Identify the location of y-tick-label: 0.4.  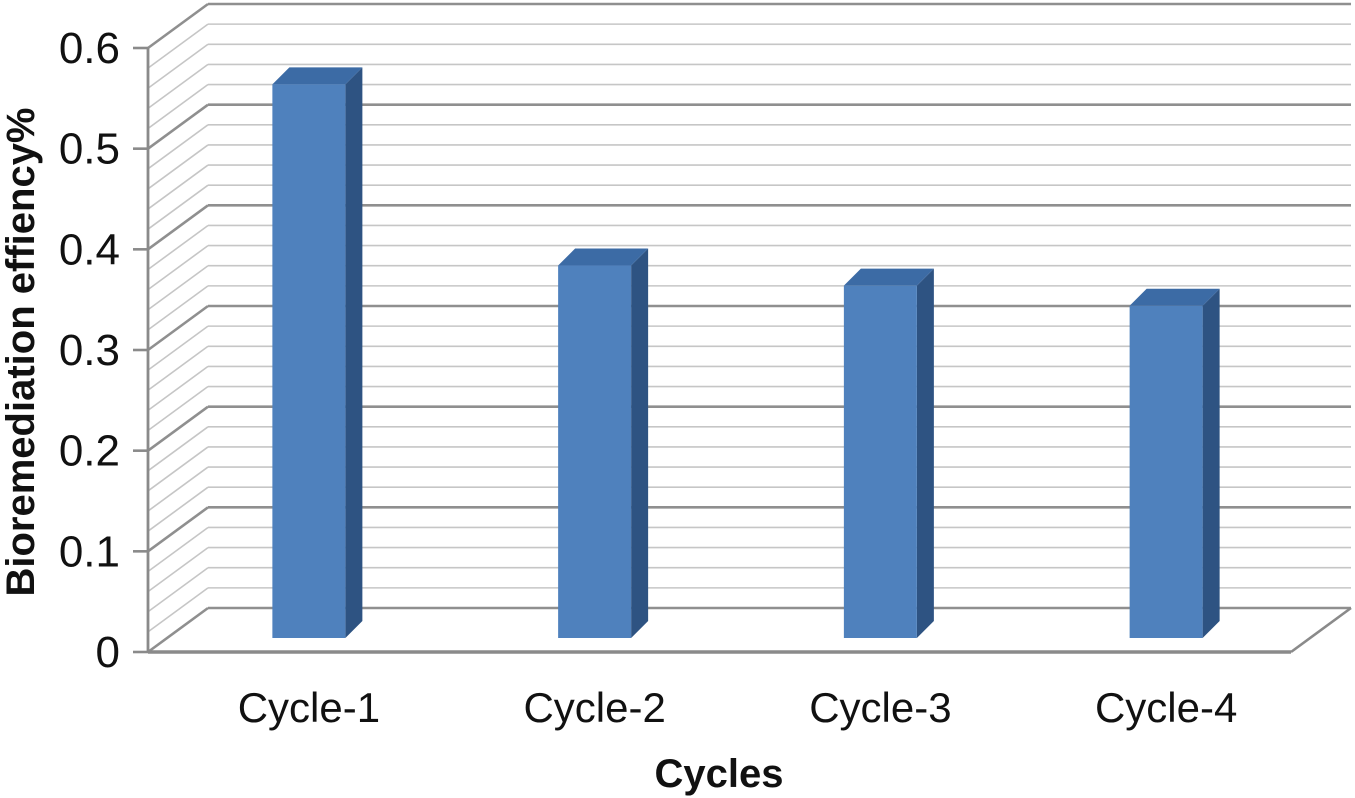
(89, 249).